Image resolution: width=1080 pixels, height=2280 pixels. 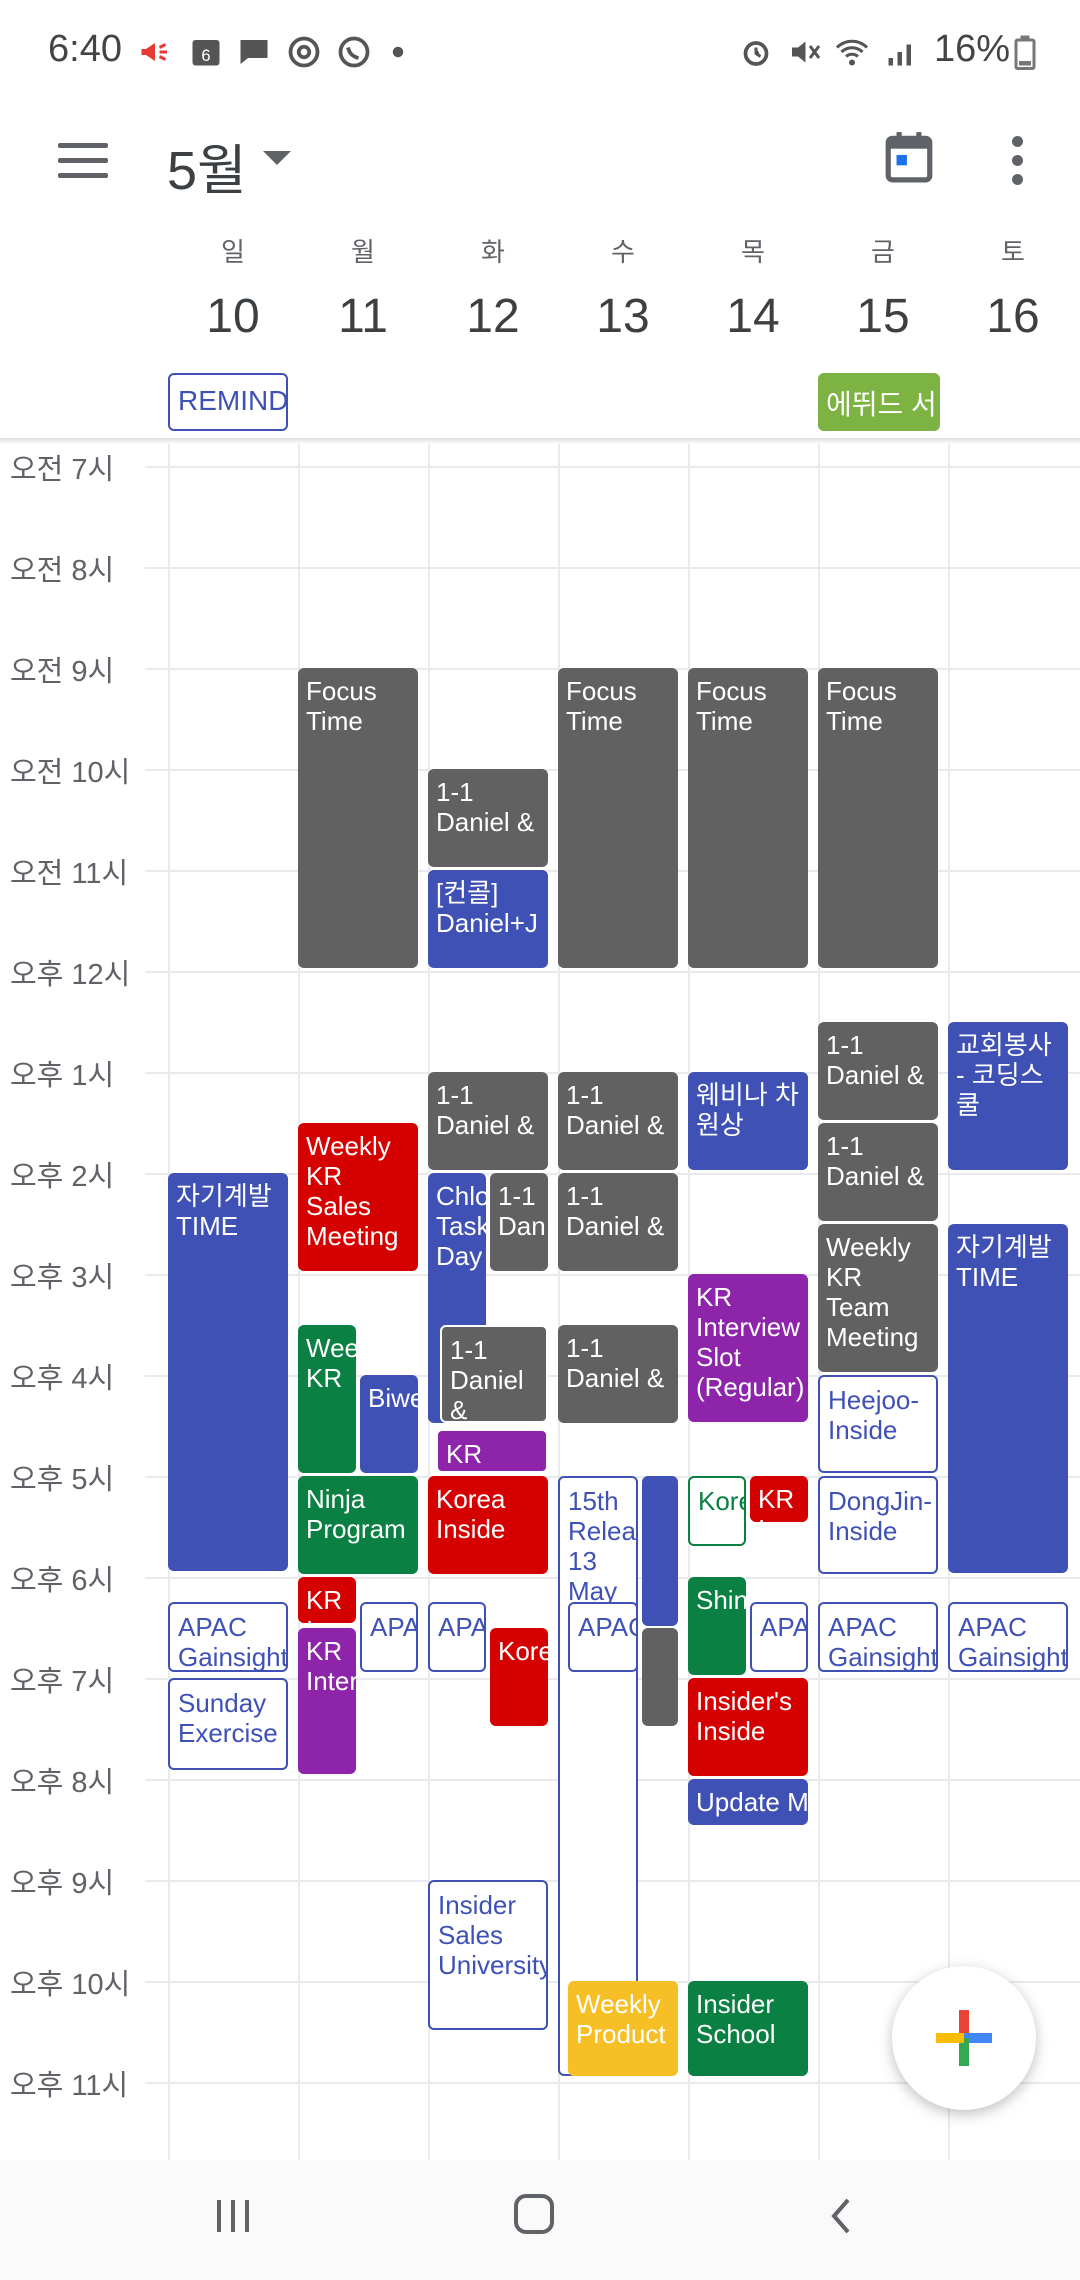 What do you see at coordinates (883, 290) in the screenshot?
I see `day-header-fri: 금 15` at bounding box center [883, 290].